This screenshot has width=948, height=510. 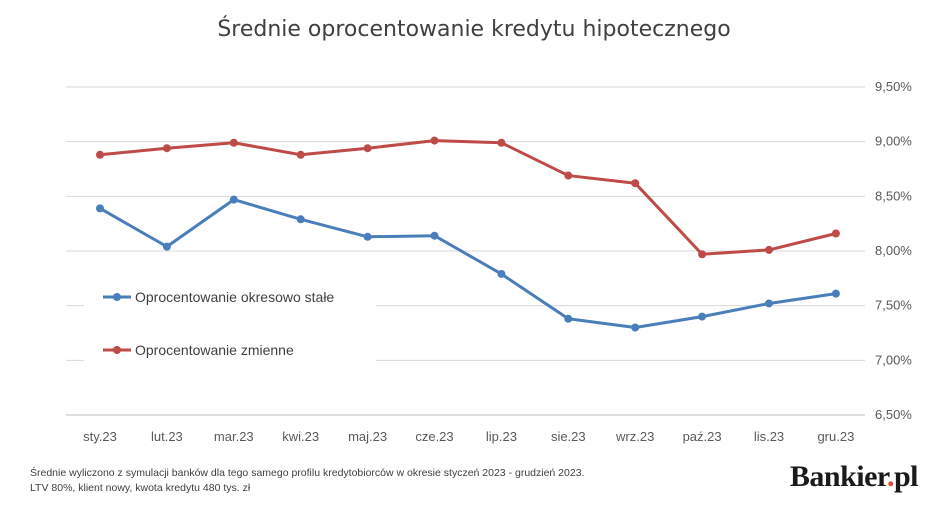 What do you see at coordinates (167, 436) in the screenshot?
I see `x-tick-label: lut.23` at bounding box center [167, 436].